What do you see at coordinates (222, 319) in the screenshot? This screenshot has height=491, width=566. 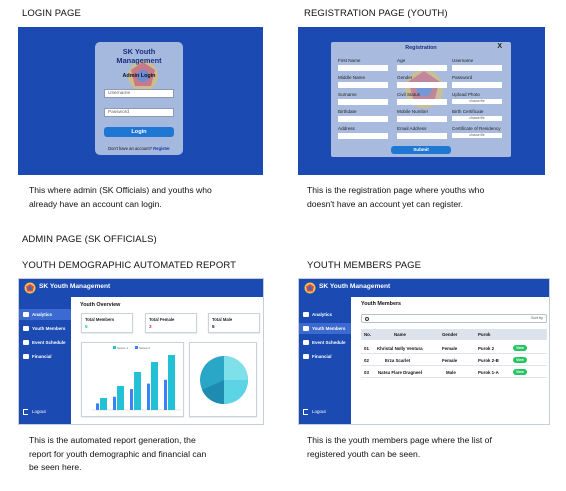 I see `stat-label: Total Male` at bounding box center [222, 319].